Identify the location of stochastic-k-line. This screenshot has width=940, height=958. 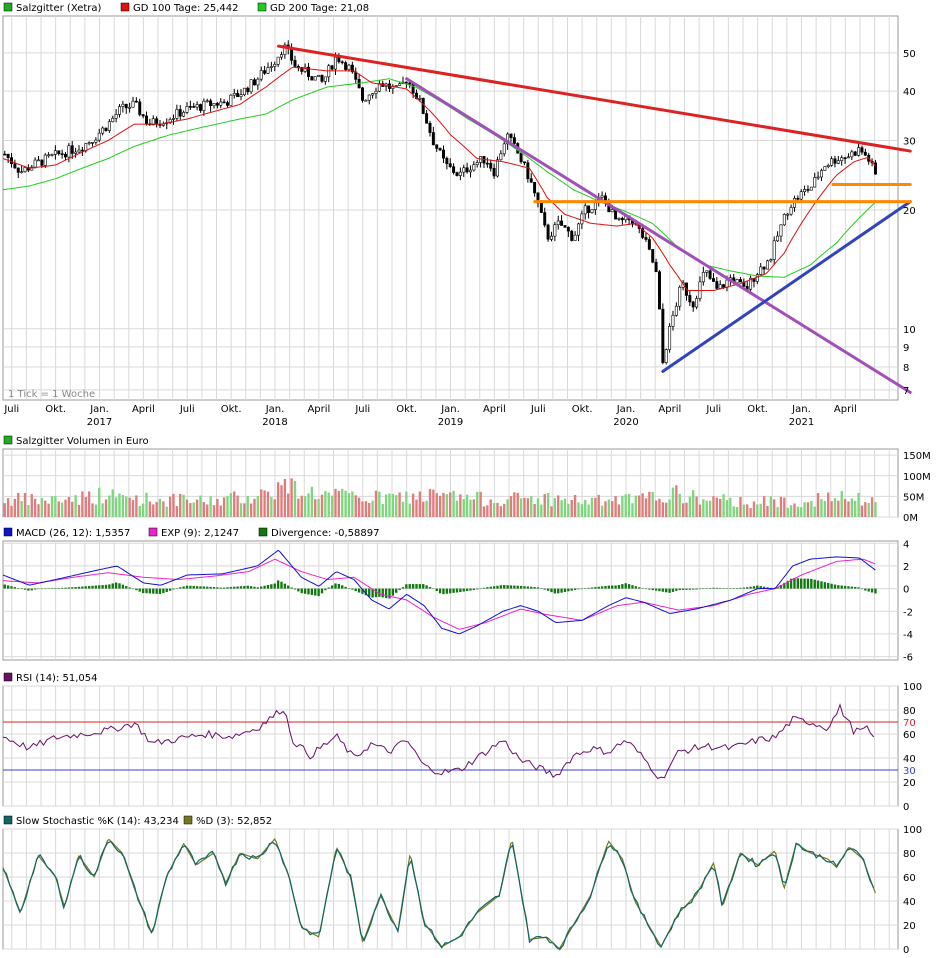
(438, 895).